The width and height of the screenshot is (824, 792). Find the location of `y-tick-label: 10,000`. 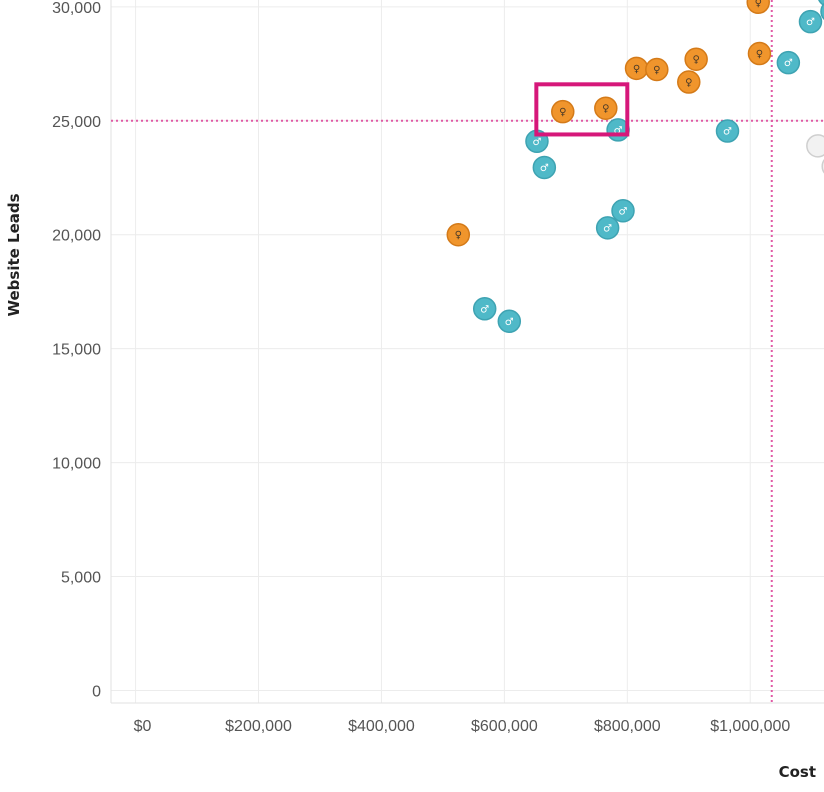

y-tick-label: 10,000 is located at coordinates (76, 464).